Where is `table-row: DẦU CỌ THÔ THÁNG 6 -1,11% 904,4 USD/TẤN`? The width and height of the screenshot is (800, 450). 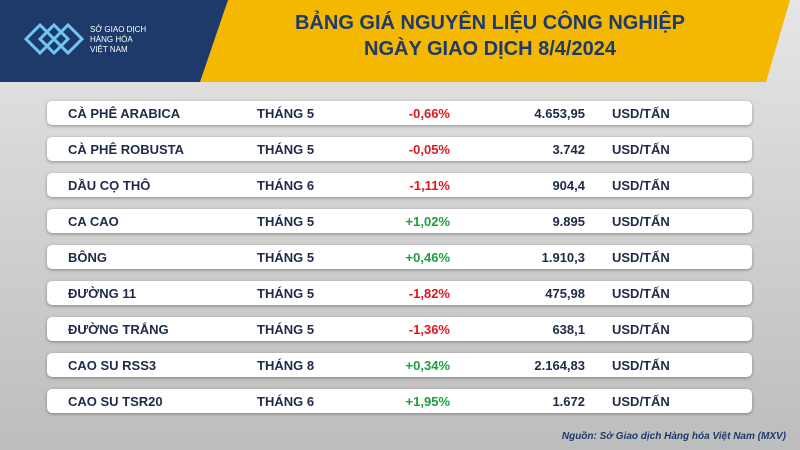 table-row: DẦU CỌ THÔ THÁNG 6 -1,11% 904,4 USD/TẤN is located at coordinates (399, 185).